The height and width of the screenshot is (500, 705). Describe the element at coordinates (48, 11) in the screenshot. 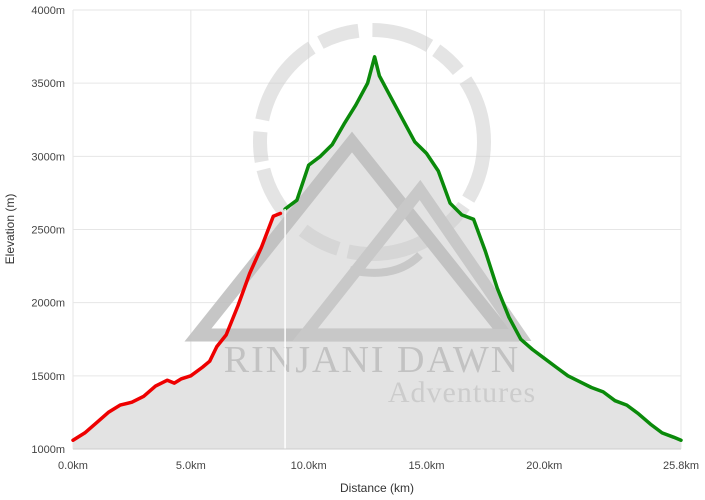

I see `y-tick-label: 4000m` at that location.